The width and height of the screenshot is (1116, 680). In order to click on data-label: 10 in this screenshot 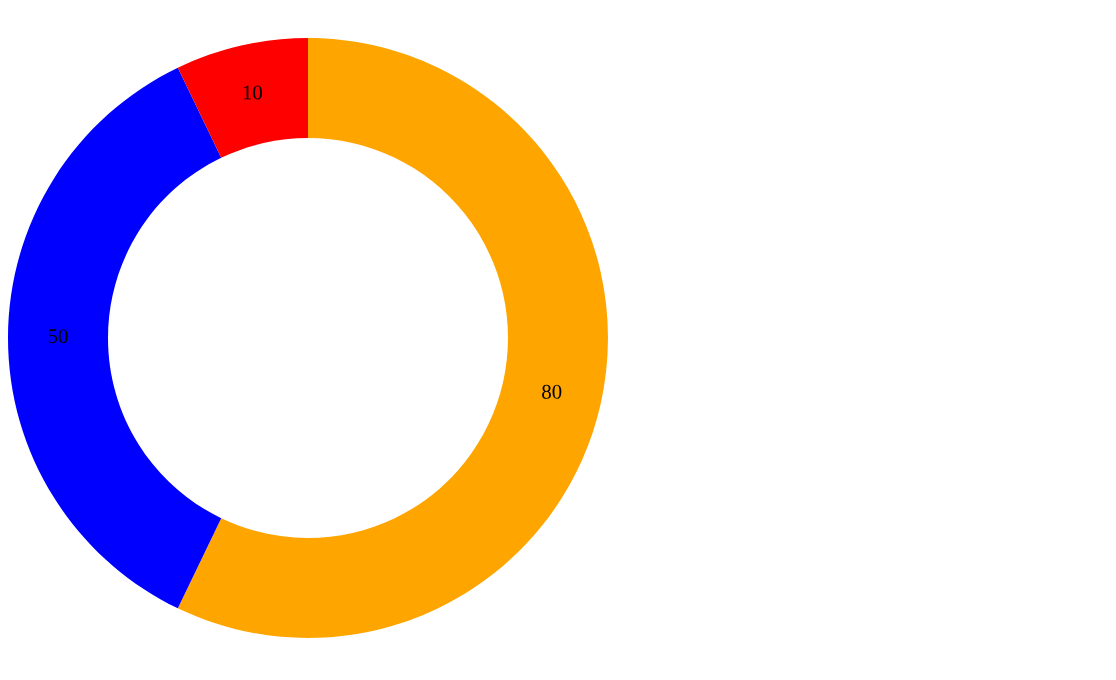, I will do `click(252, 92)`.